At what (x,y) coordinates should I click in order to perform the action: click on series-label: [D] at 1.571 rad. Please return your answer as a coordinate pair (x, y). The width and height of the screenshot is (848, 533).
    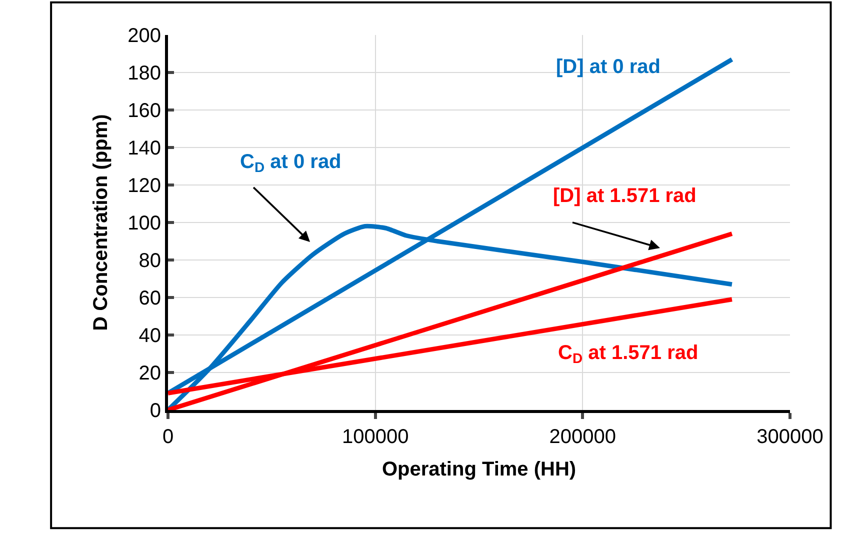
    Looking at the image, I should click on (624, 196).